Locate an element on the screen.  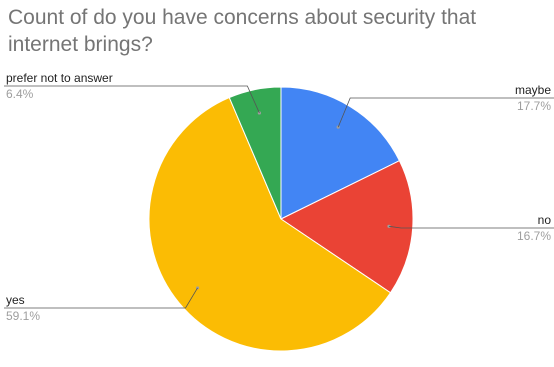
slice-percent-yes: 59.1% is located at coordinates (23, 316).